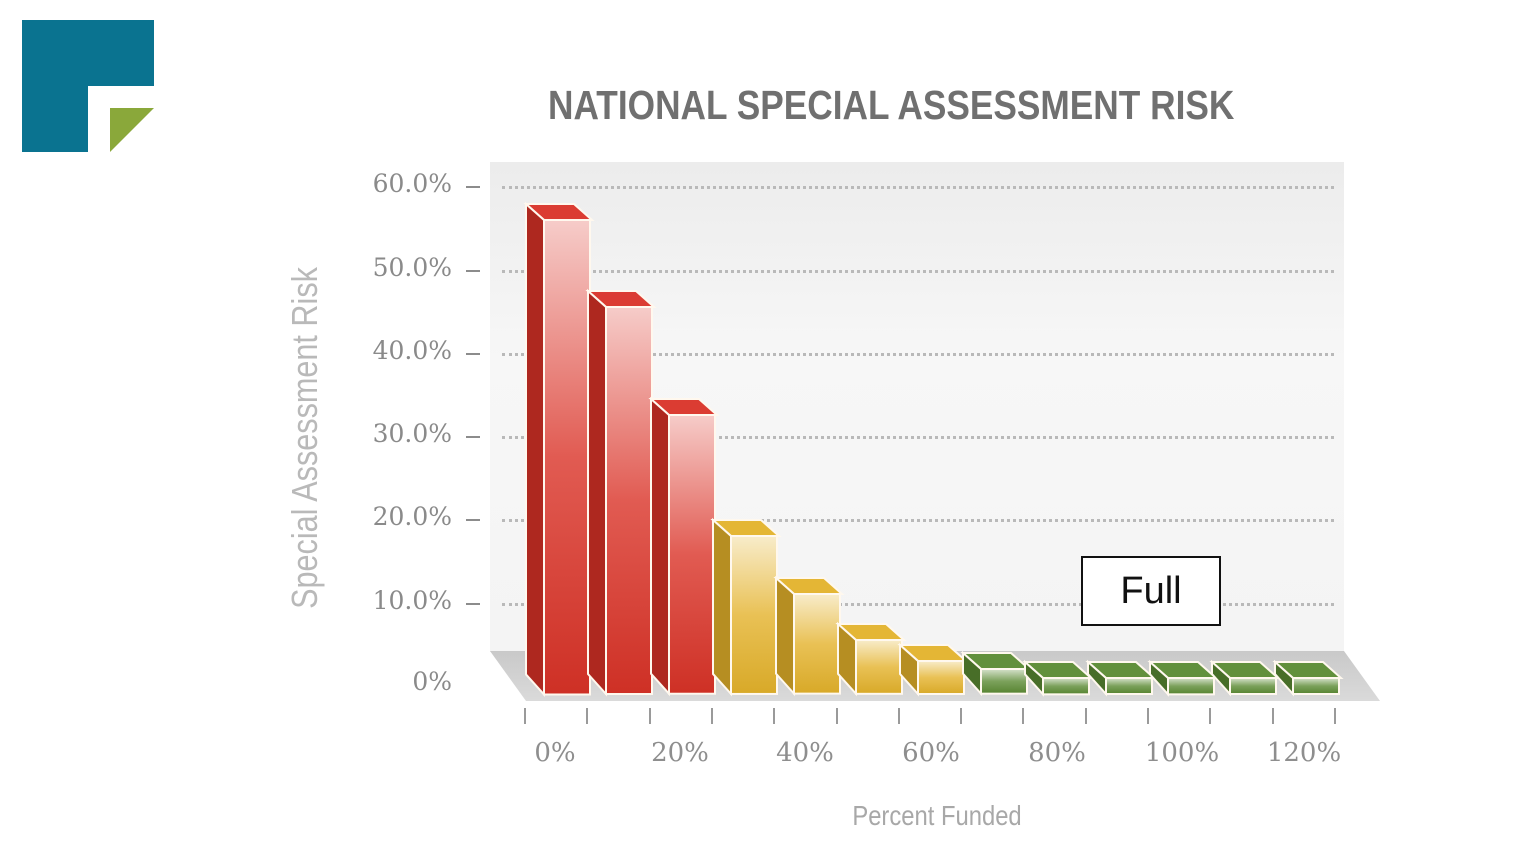  I want to click on annotation-text: Full, so click(1151, 590).